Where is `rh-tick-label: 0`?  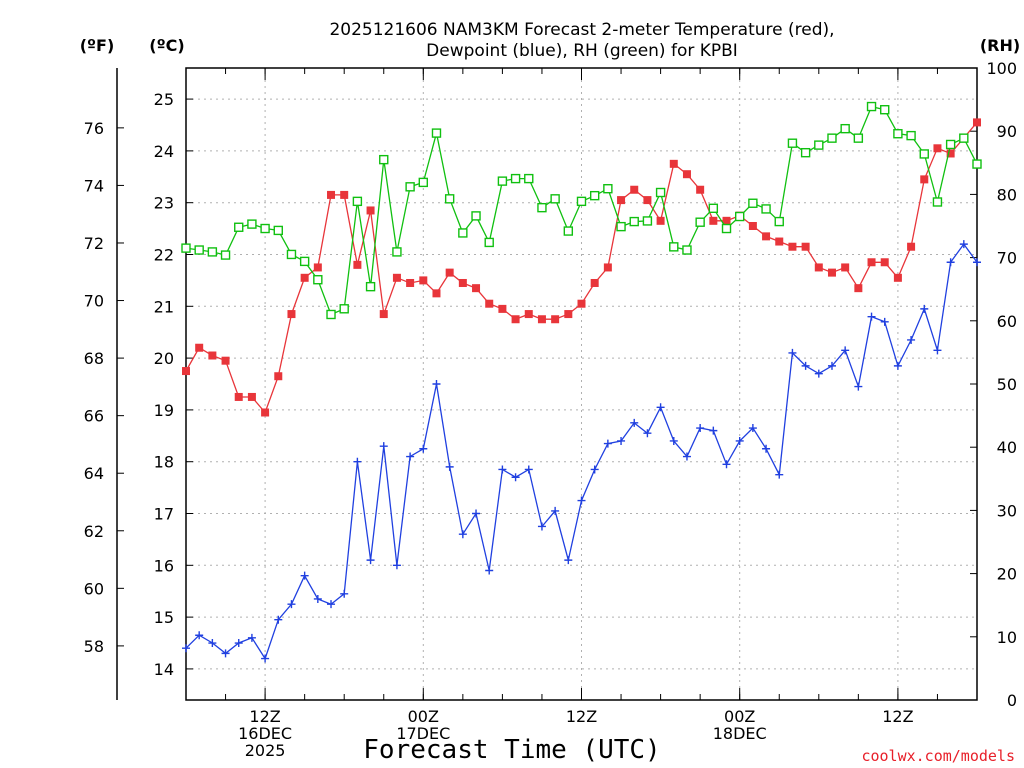 rh-tick-label: 0 is located at coordinates (1012, 700).